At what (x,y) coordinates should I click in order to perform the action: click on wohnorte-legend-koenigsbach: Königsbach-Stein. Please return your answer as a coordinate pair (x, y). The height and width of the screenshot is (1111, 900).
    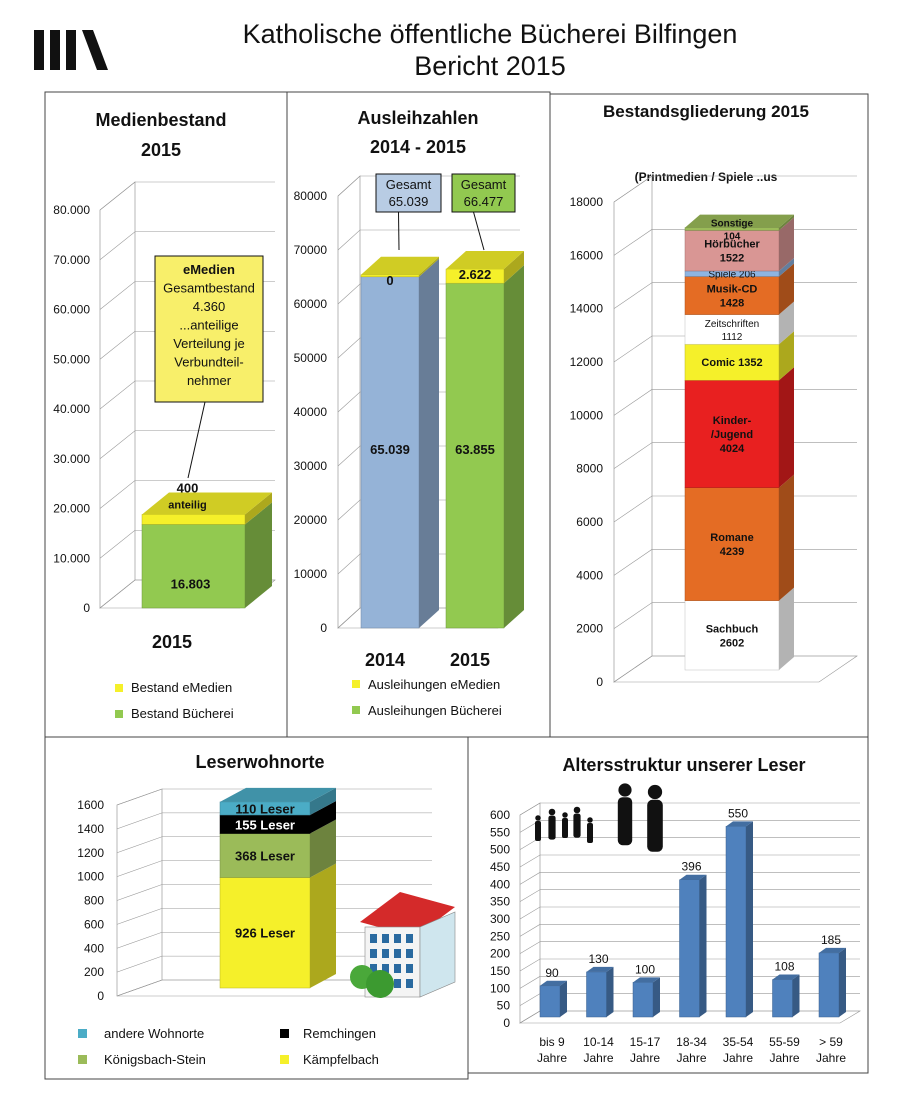
    Looking at the image, I should click on (155, 1059).